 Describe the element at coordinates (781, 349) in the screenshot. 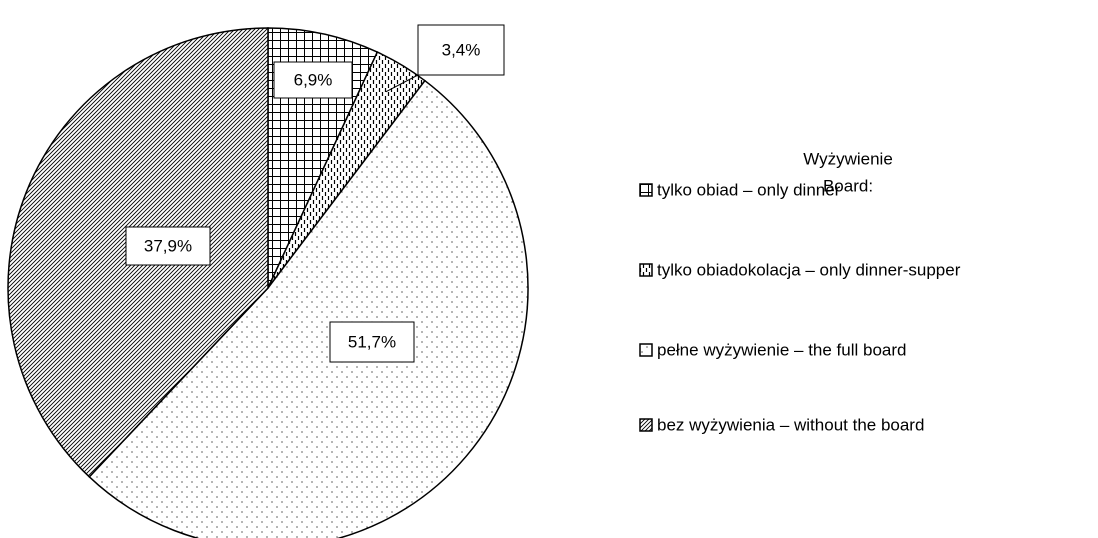

I see `legend-label: pełne wyżywienie – the full board` at that location.